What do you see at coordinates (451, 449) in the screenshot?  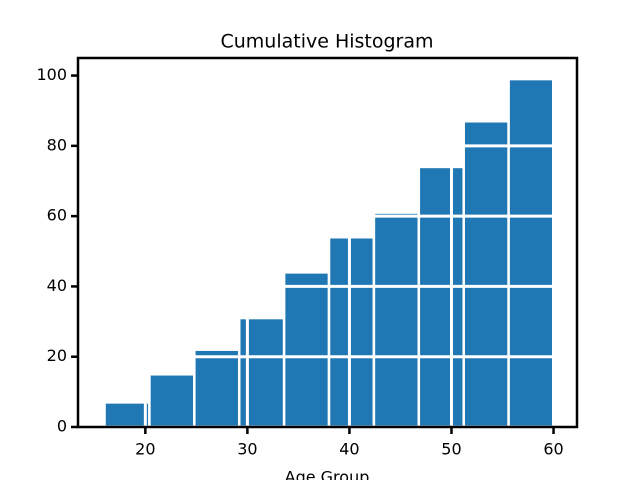 I see `x-tick-label: 50` at bounding box center [451, 449].